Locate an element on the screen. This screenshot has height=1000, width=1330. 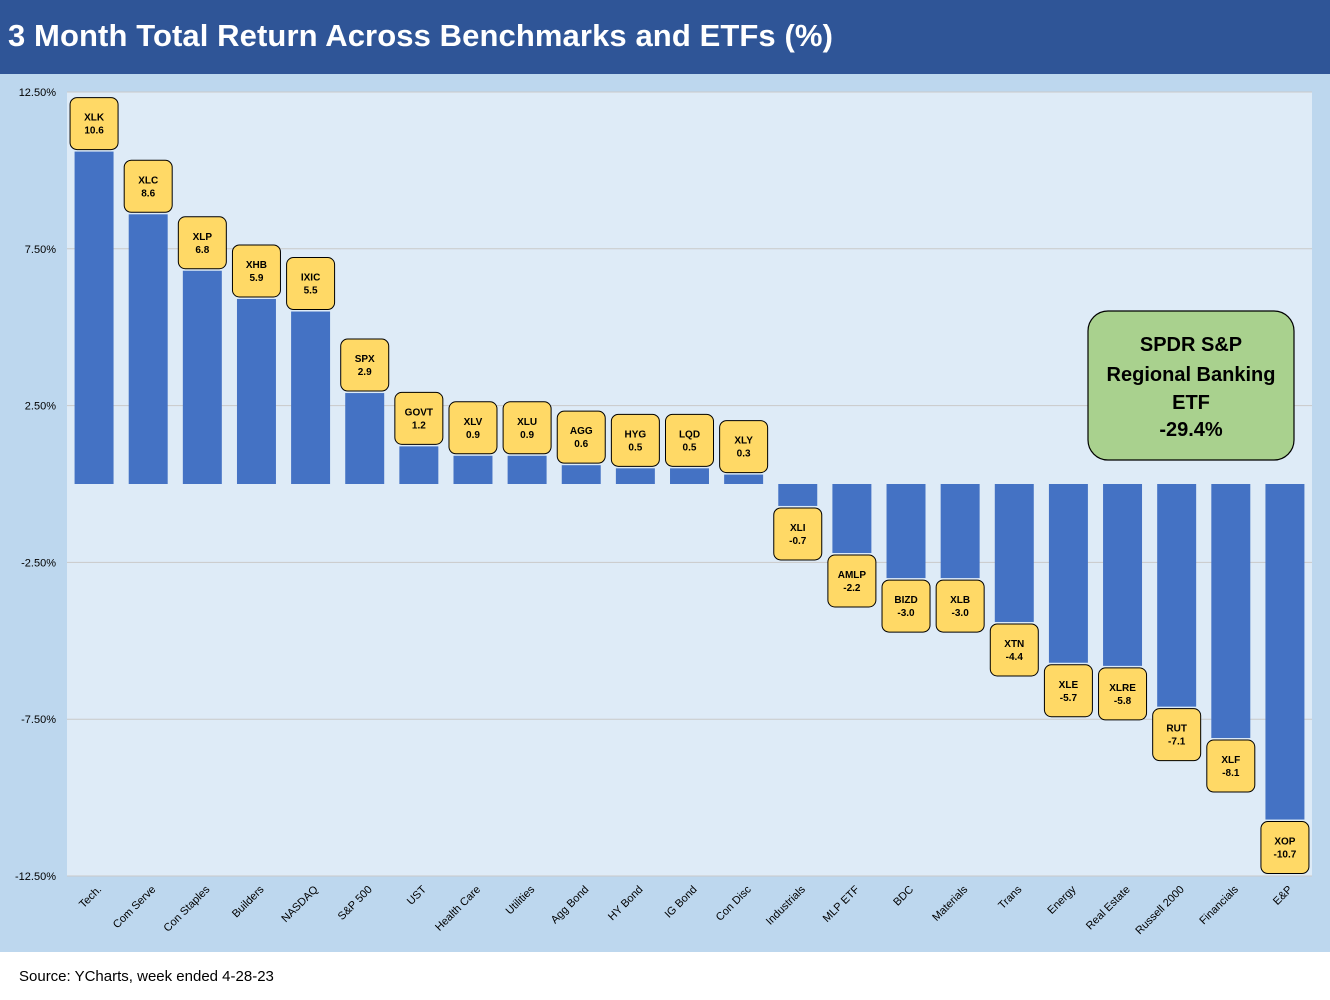
data-label: XLF -8.1 is located at coordinates (1231, 766).